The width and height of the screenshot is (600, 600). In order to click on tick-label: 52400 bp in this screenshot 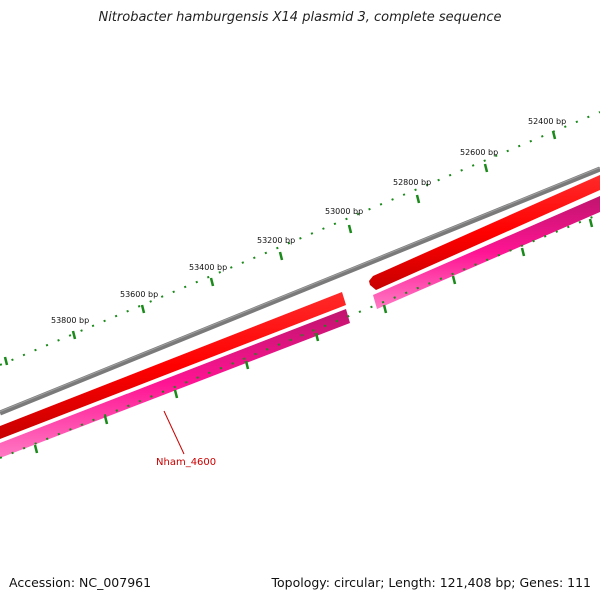, I will do `click(547, 121)`.